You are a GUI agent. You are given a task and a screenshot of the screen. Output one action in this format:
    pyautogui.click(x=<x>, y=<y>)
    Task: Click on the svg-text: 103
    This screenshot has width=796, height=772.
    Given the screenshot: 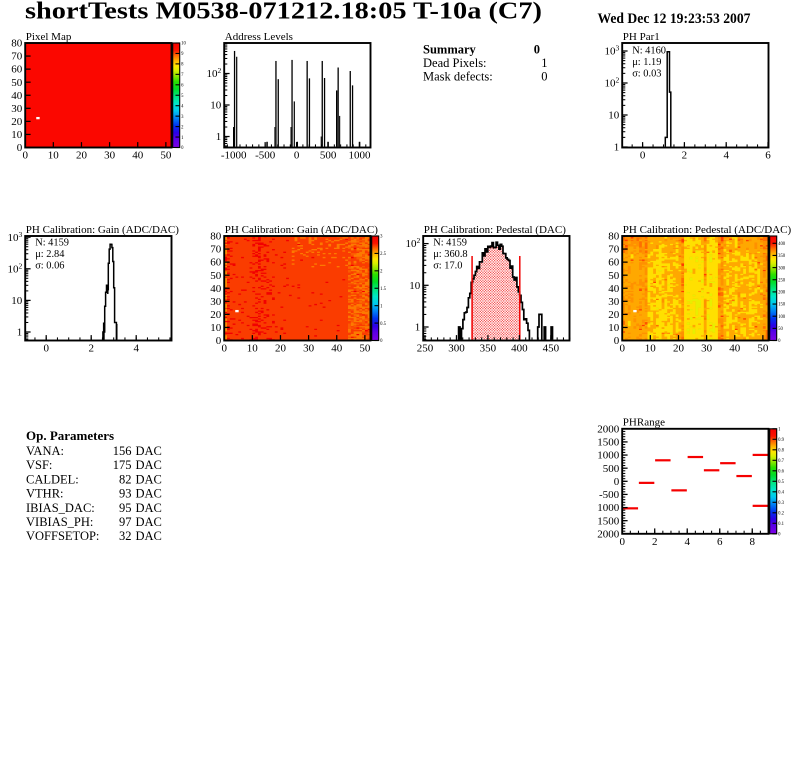 What is the action you would take?
    pyautogui.click(x=611, y=51)
    